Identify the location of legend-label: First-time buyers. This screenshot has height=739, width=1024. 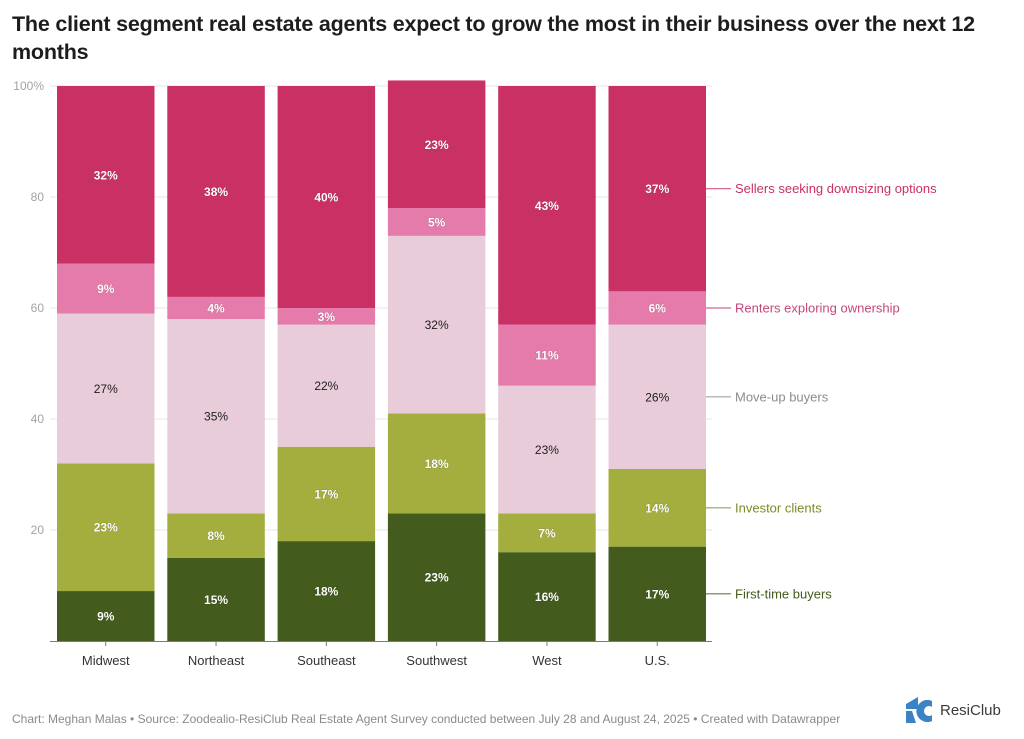
(783, 593).